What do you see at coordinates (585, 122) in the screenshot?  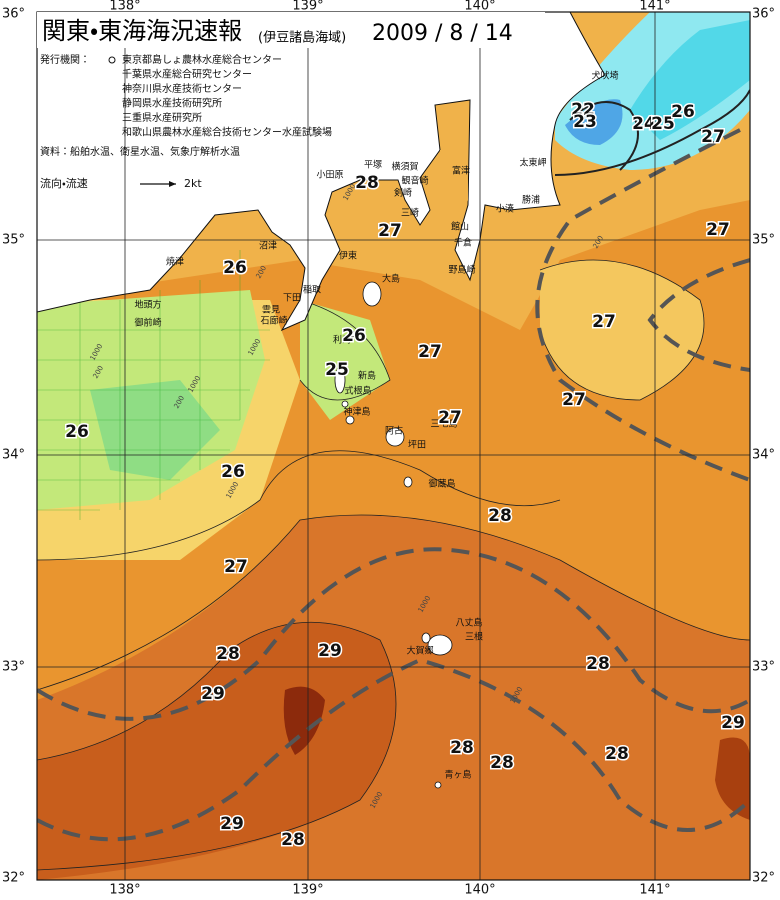 I see `temperature-label: 23` at bounding box center [585, 122].